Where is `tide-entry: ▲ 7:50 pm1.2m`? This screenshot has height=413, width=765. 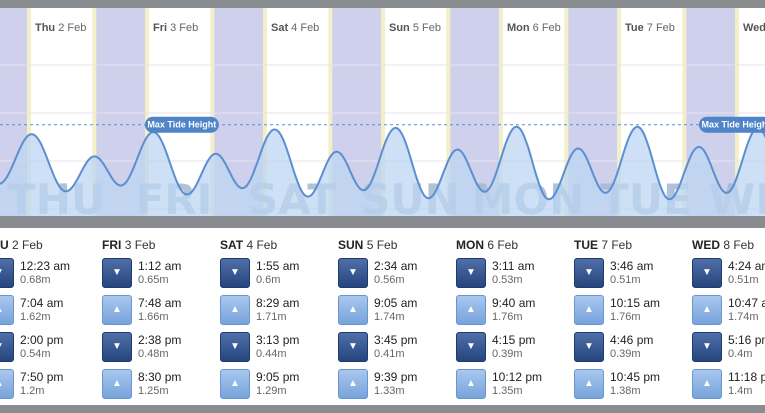 tide-entry: ▲ 7:50 pm1.2m is located at coordinates (51, 387).